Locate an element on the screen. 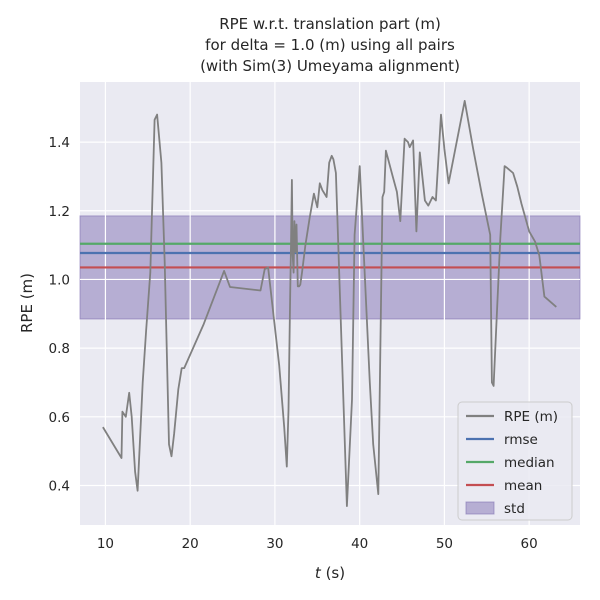  x-tick-label: 10 is located at coordinates (105, 544).